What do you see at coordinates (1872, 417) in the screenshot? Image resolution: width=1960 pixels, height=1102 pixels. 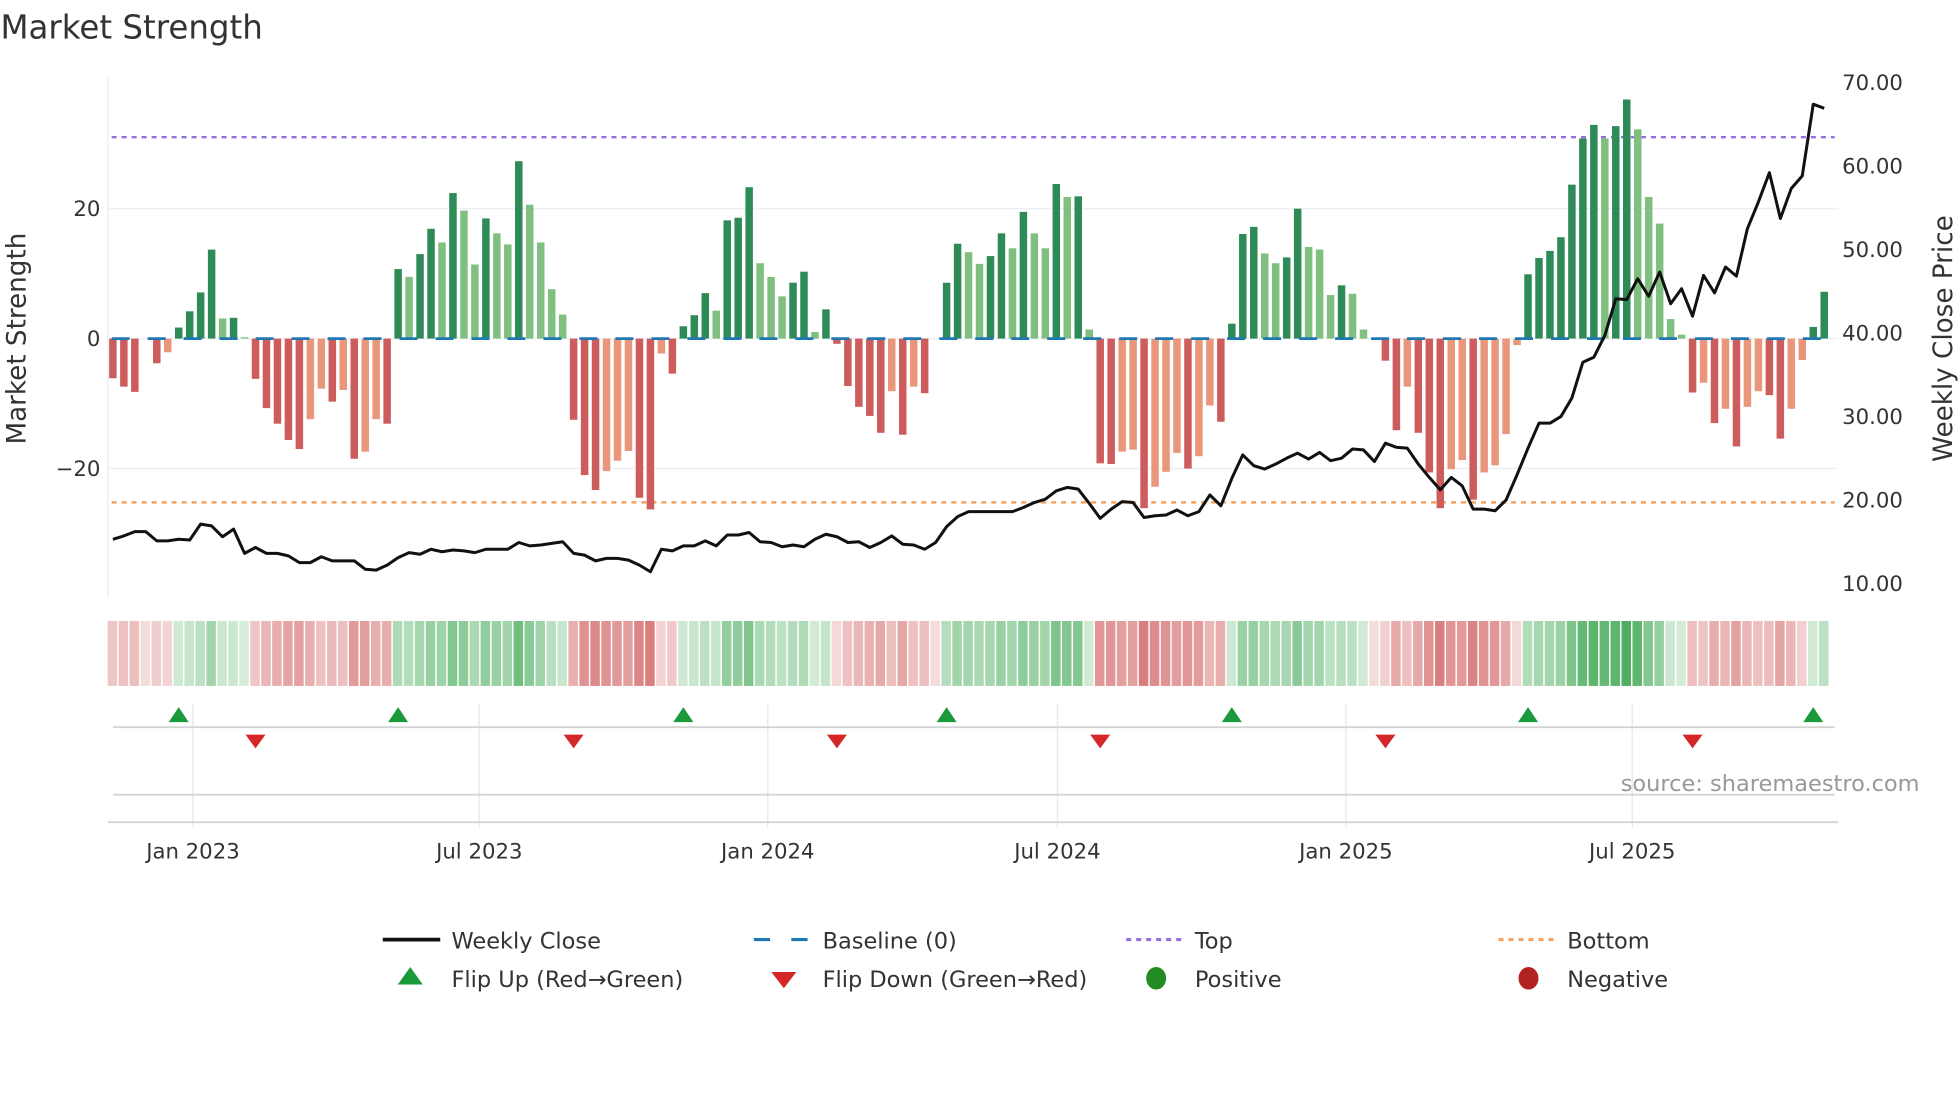 I see `right-tick-label: 30.00` at bounding box center [1872, 417].